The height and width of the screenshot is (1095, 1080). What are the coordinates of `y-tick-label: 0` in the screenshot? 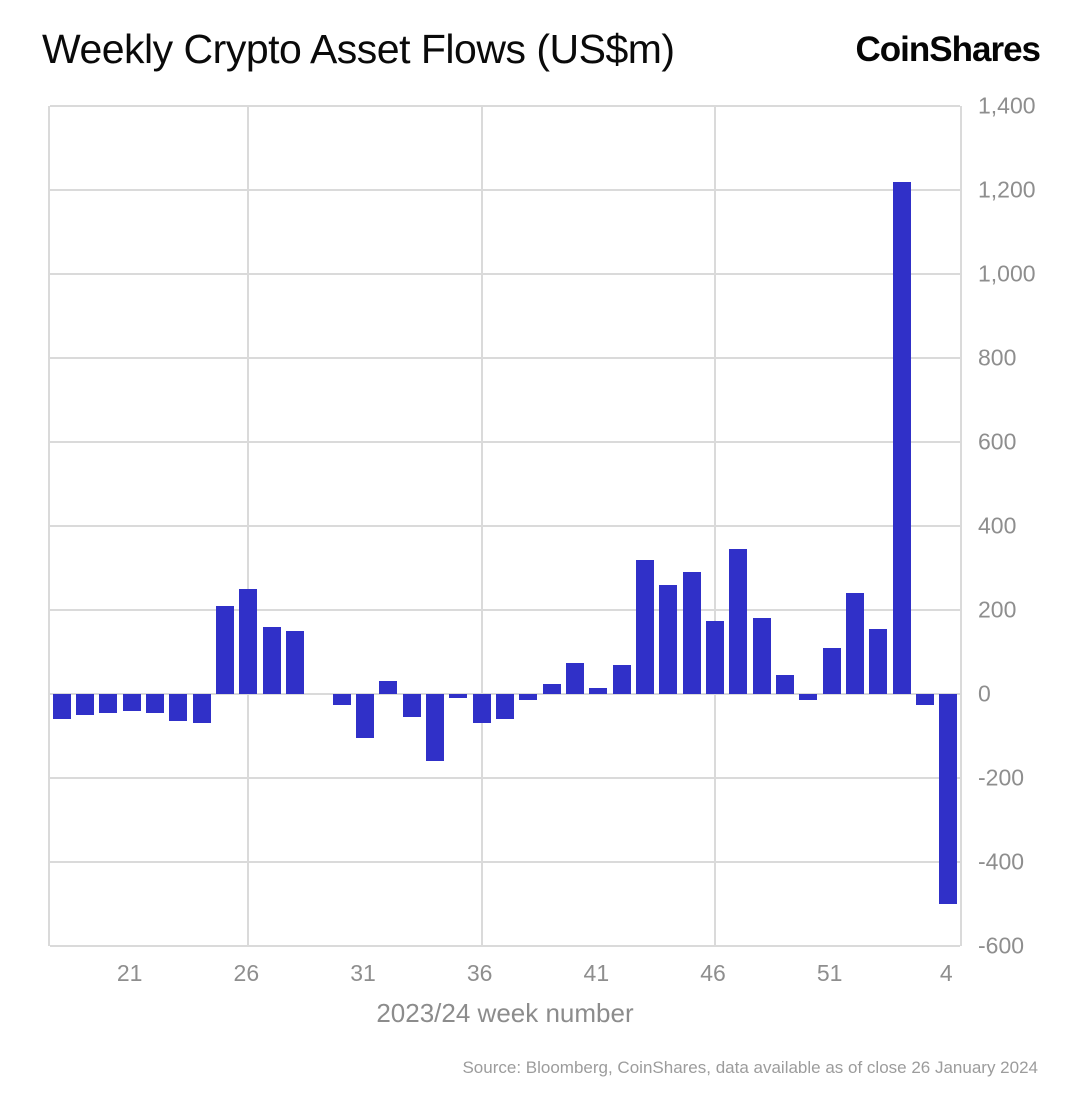 It's located at (984, 693).